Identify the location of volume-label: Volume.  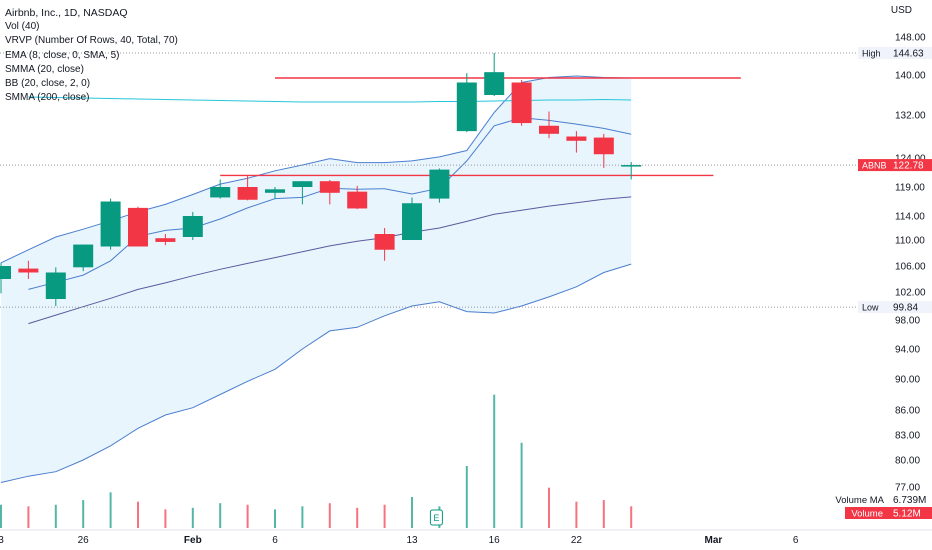
(867, 514).